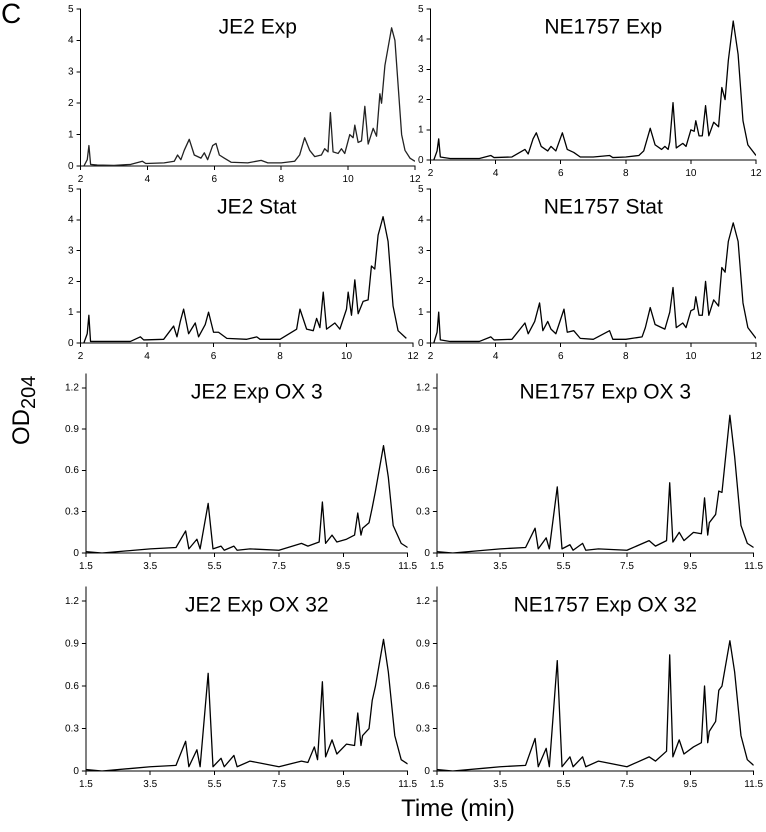  Describe the element at coordinates (605, 392) in the screenshot. I see `chart-title: NE1757 Exp OX 3` at that location.